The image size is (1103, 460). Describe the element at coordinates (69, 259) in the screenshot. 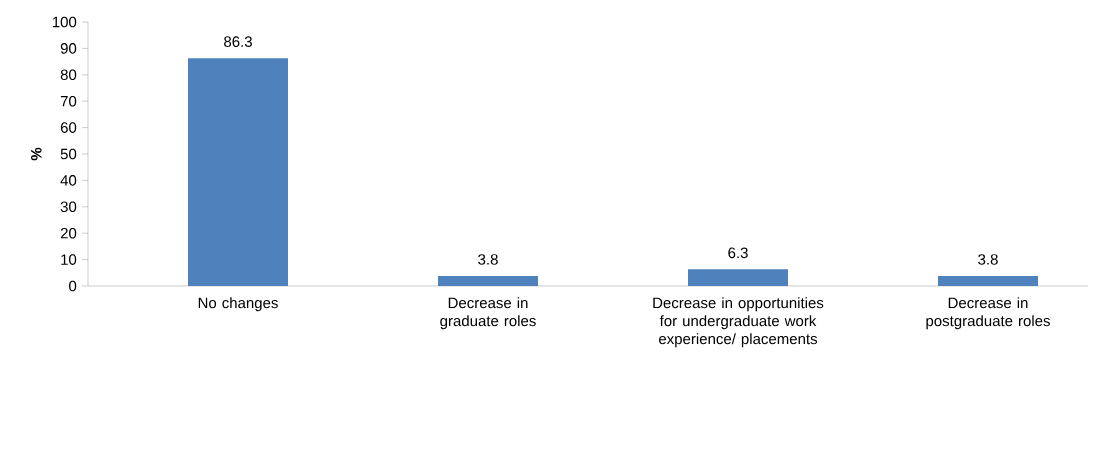

I see `y-tick-label: 10` at that location.